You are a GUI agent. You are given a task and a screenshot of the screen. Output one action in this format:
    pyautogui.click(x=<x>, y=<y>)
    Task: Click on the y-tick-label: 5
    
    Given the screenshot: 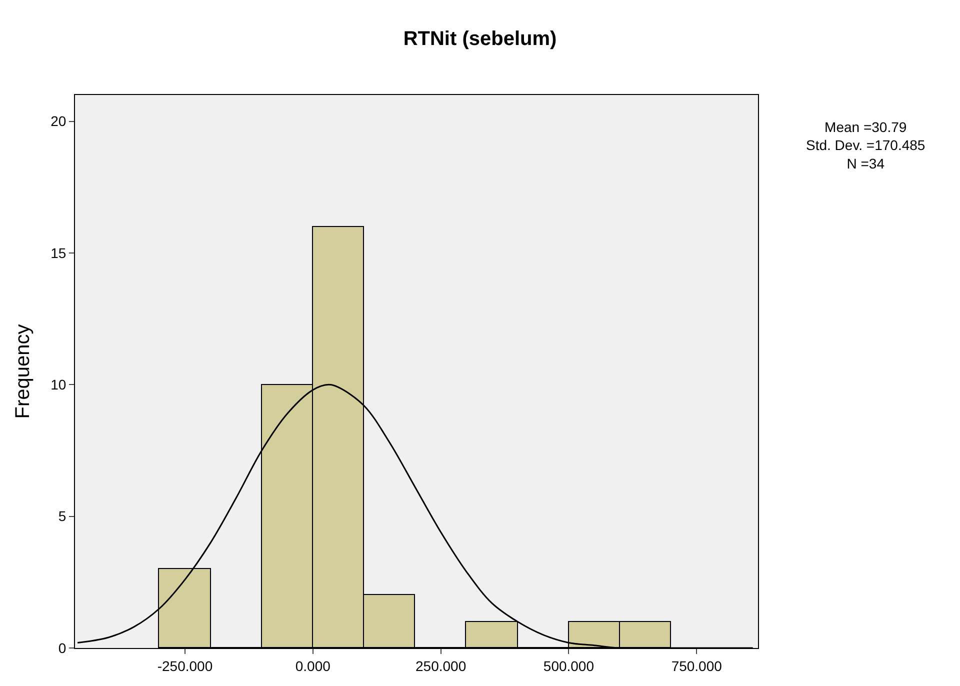 What is the action you would take?
    pyautogui.click(x=62, y=516)
    